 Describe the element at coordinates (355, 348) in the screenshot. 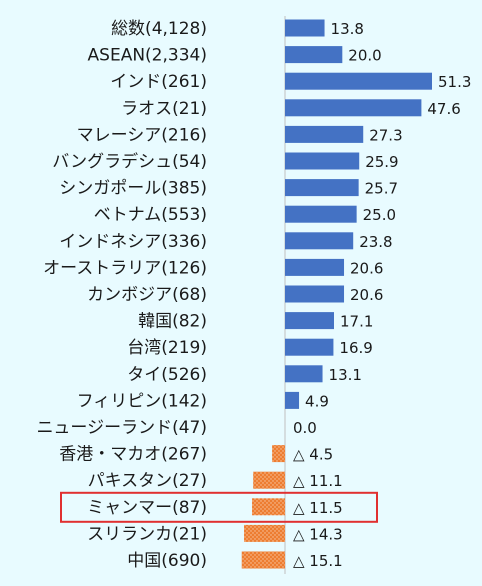

I see `value-label: 16.9` at that location.